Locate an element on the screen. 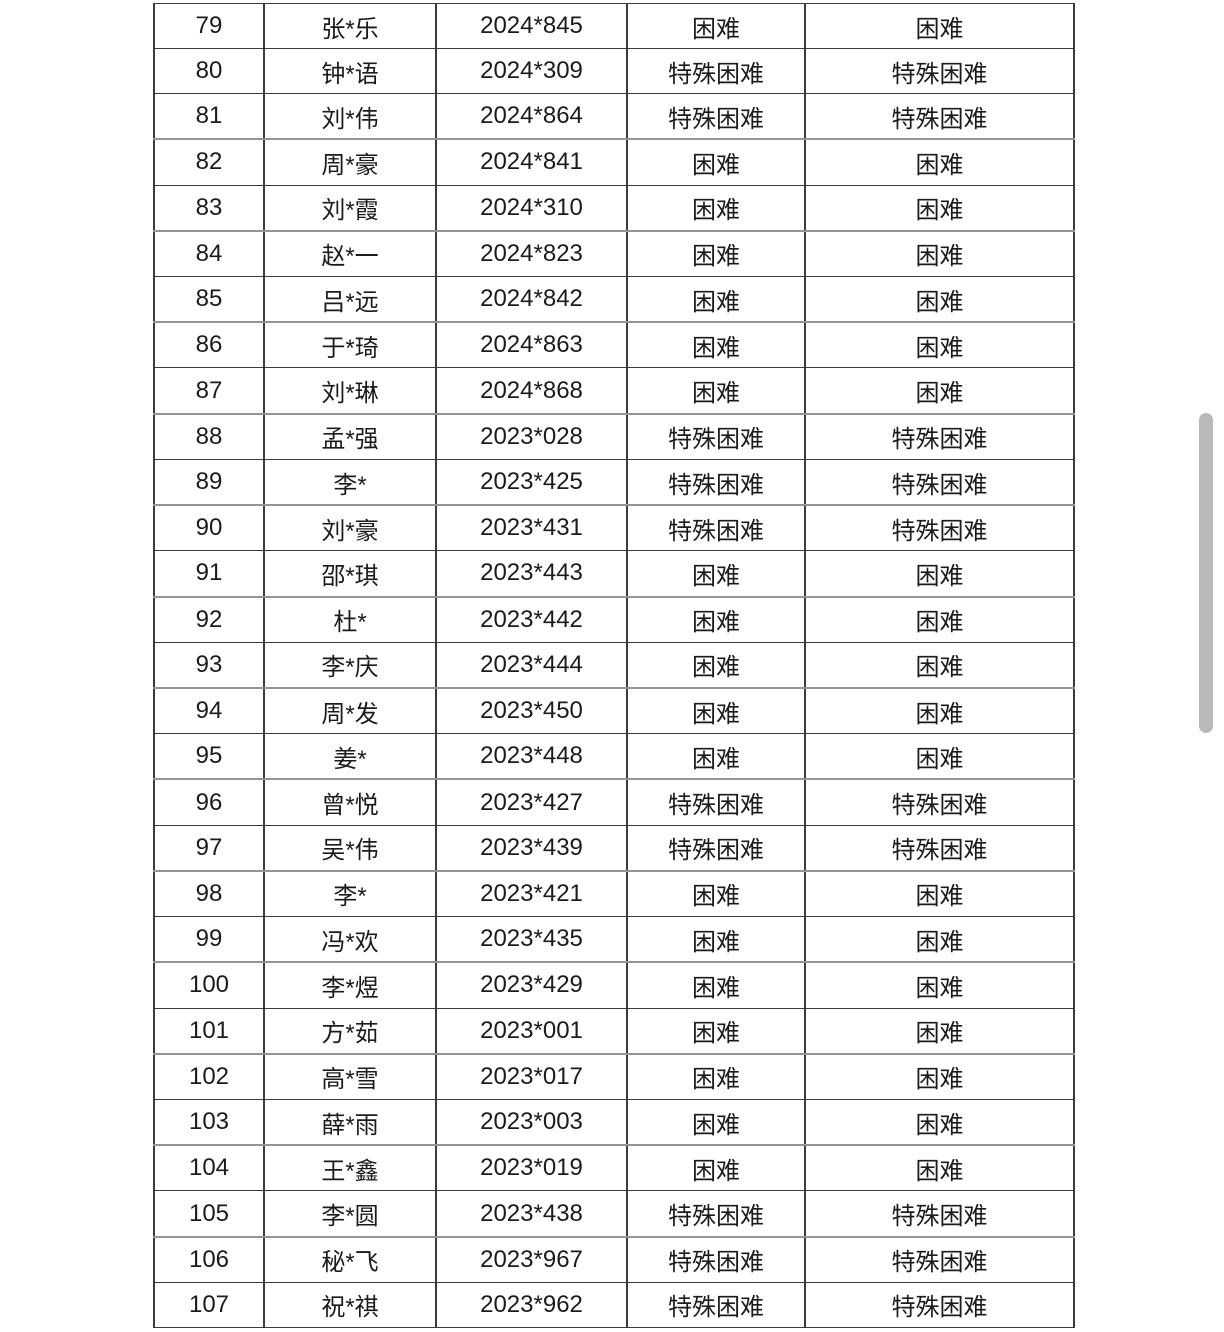 This screenshot has height=1332, width=1224. cell-student-id: 2023*442 is located at coordinates (531, 619).